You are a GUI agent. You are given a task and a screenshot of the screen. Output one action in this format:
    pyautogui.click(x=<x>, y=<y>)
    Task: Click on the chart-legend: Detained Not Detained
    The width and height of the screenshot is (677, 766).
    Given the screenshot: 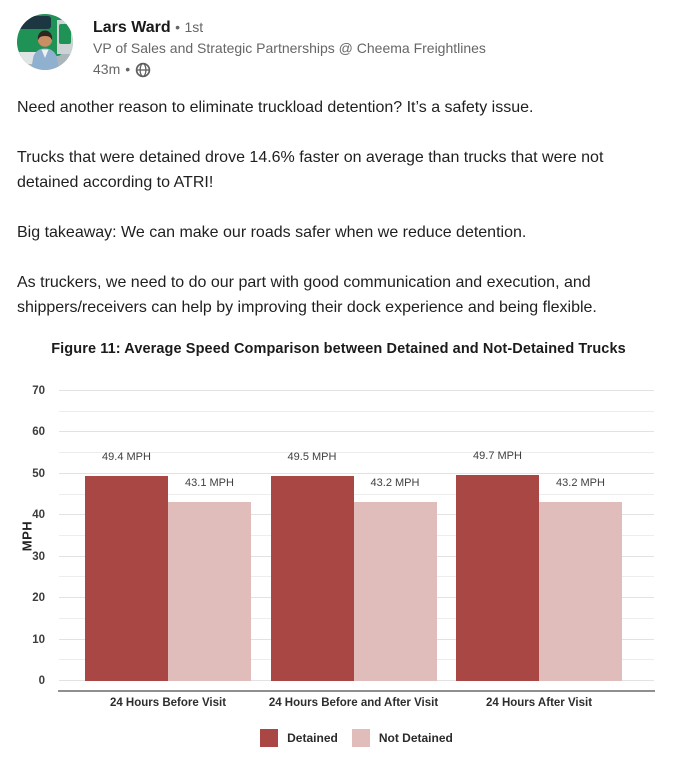 What is the action you would take?
    pyautogui.click(x=356, y=738)
    